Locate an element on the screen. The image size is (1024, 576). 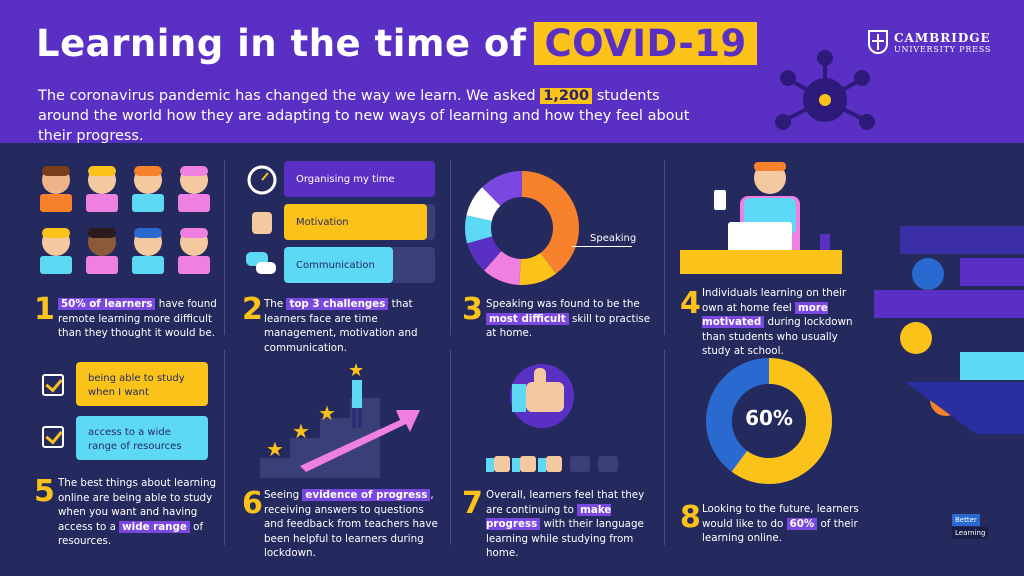
page-title: Learning in the time of COVID-19 is located at coordinates (396, 43).